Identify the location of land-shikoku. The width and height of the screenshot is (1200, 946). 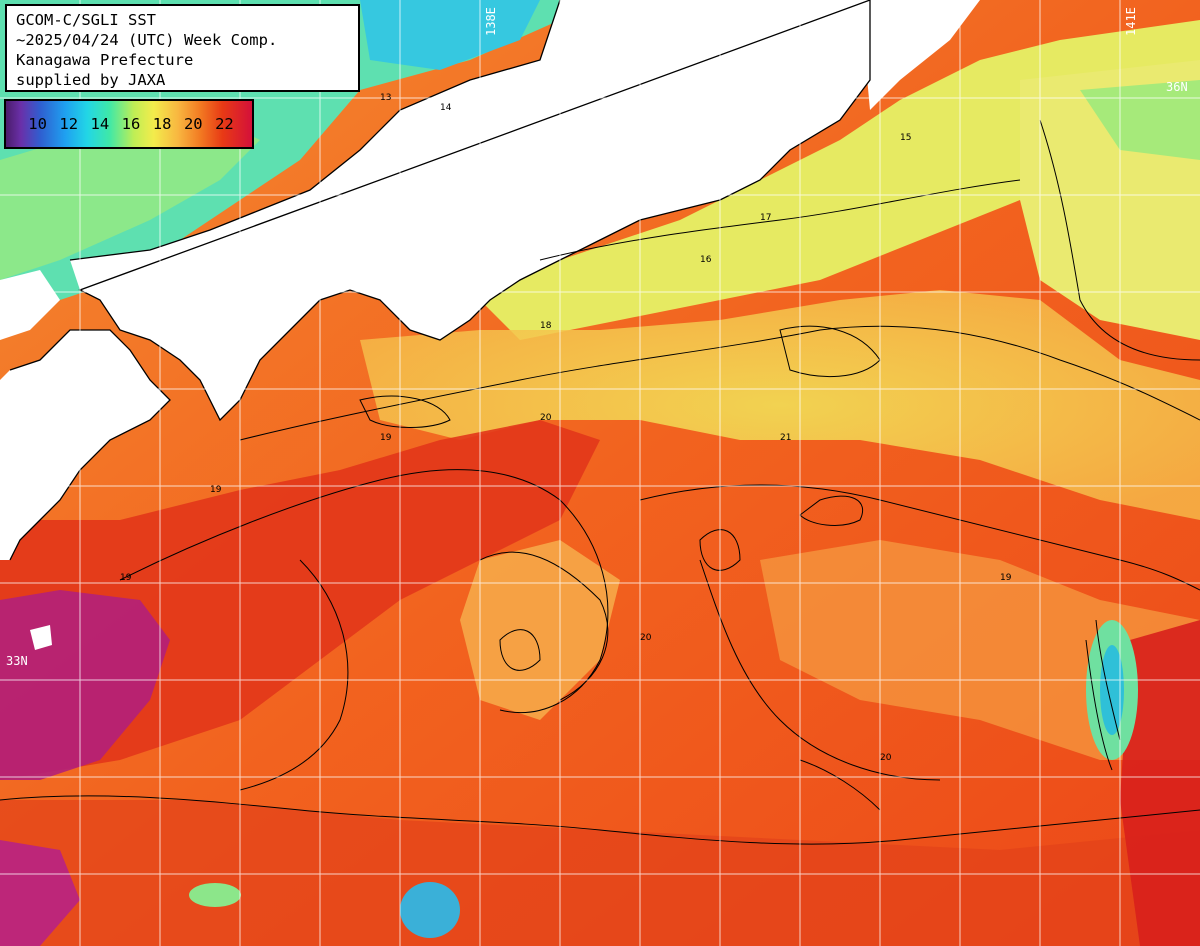
(85, 445).